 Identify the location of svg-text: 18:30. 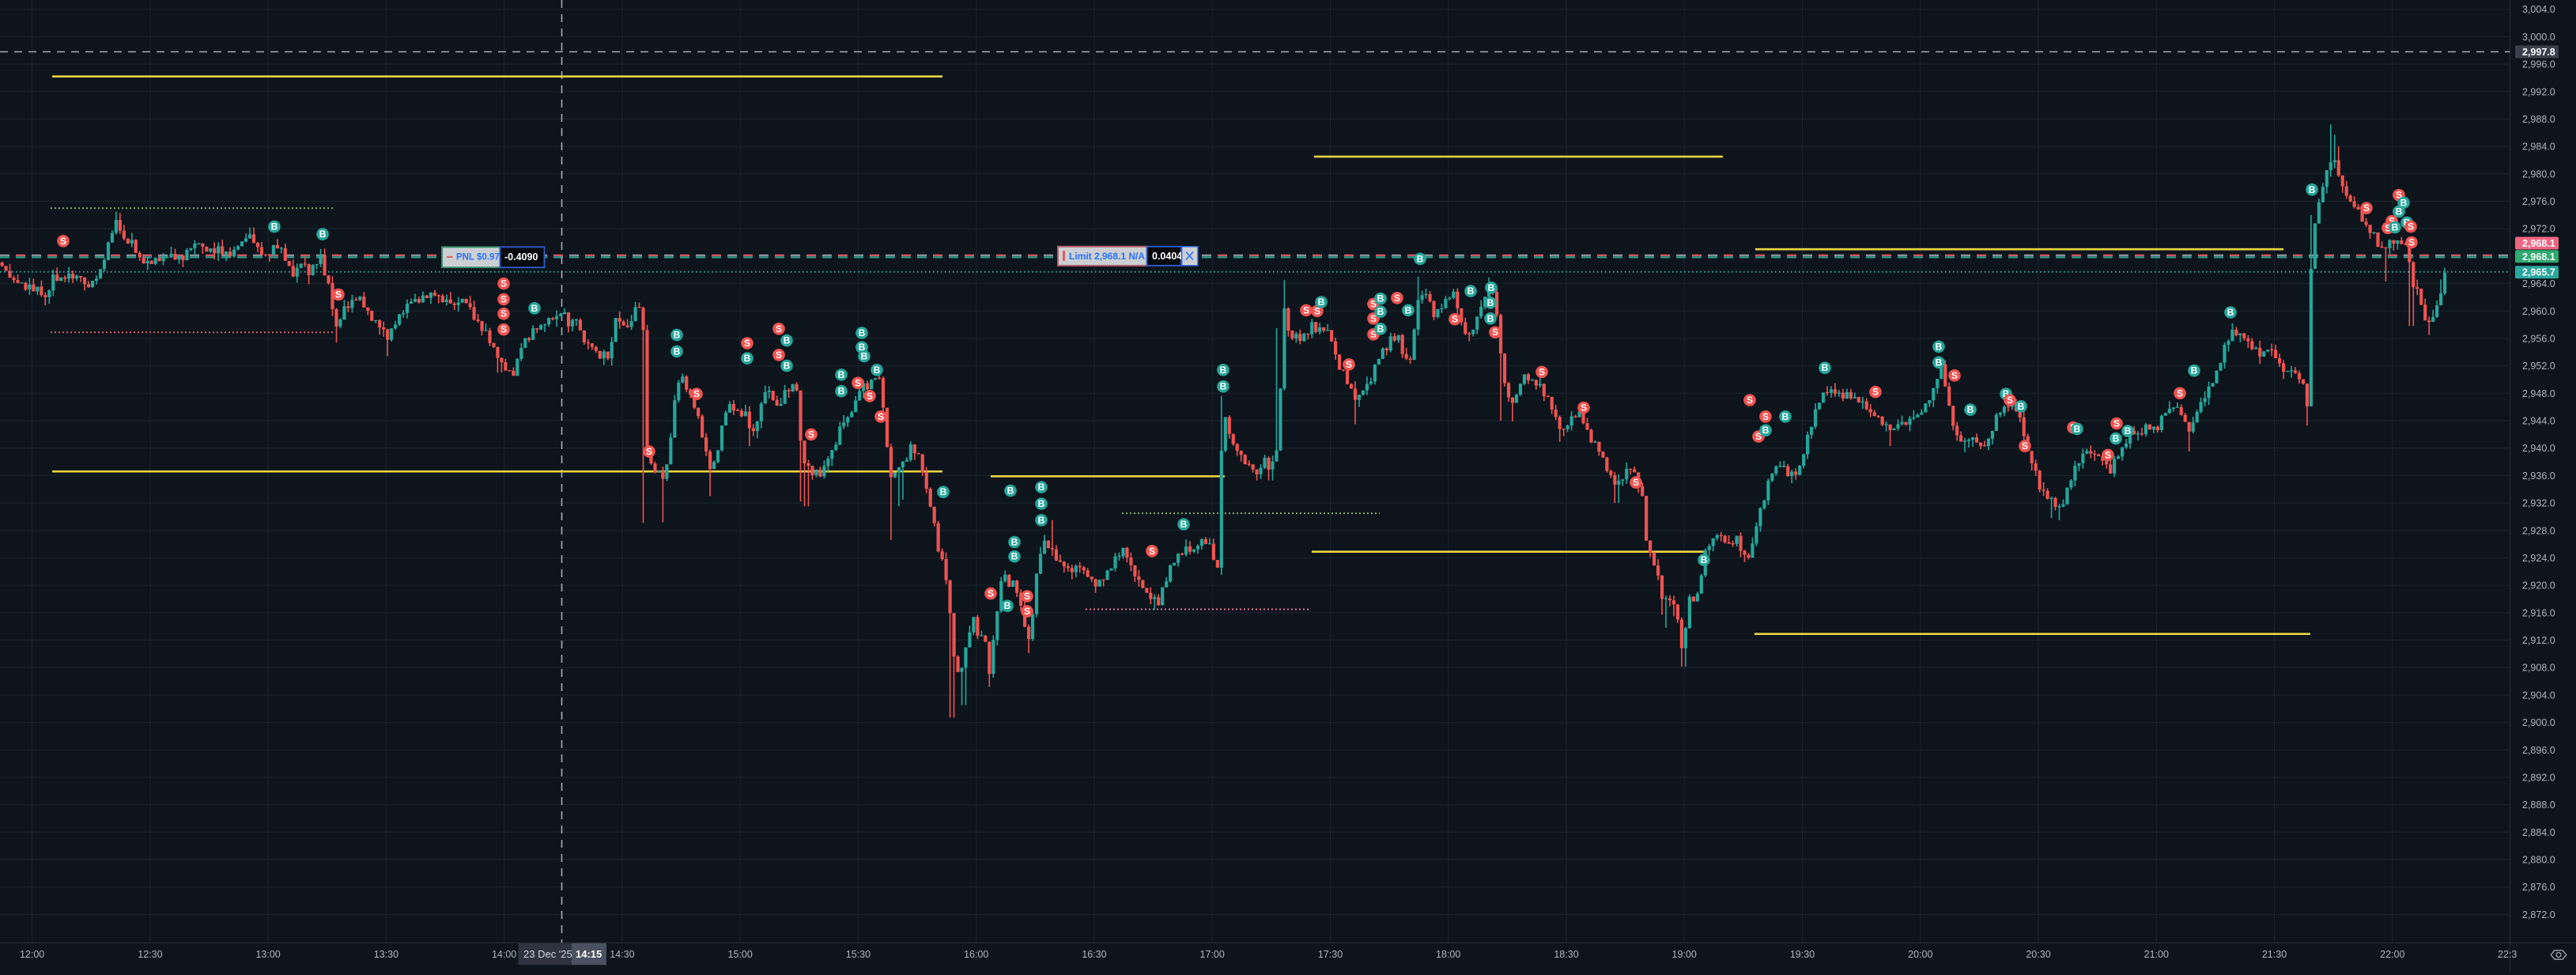
(1566, 955).